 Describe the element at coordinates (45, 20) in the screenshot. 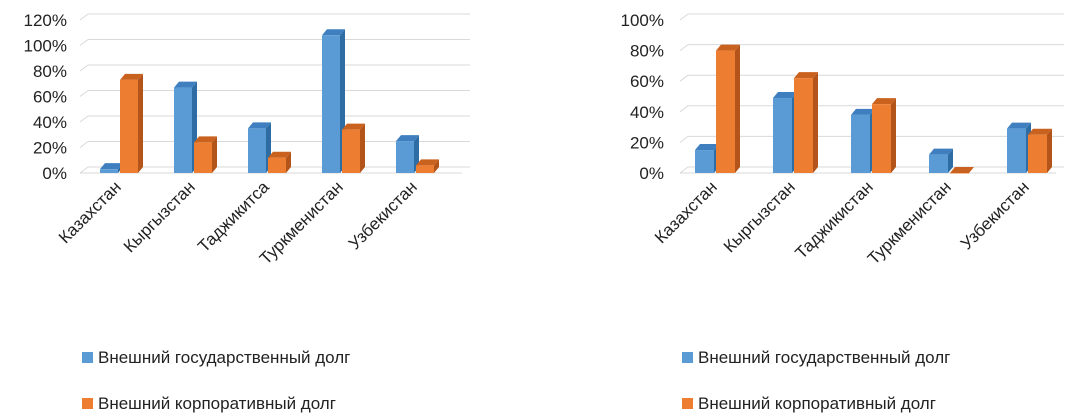

I see `y-tick-label: 120%` at that location.